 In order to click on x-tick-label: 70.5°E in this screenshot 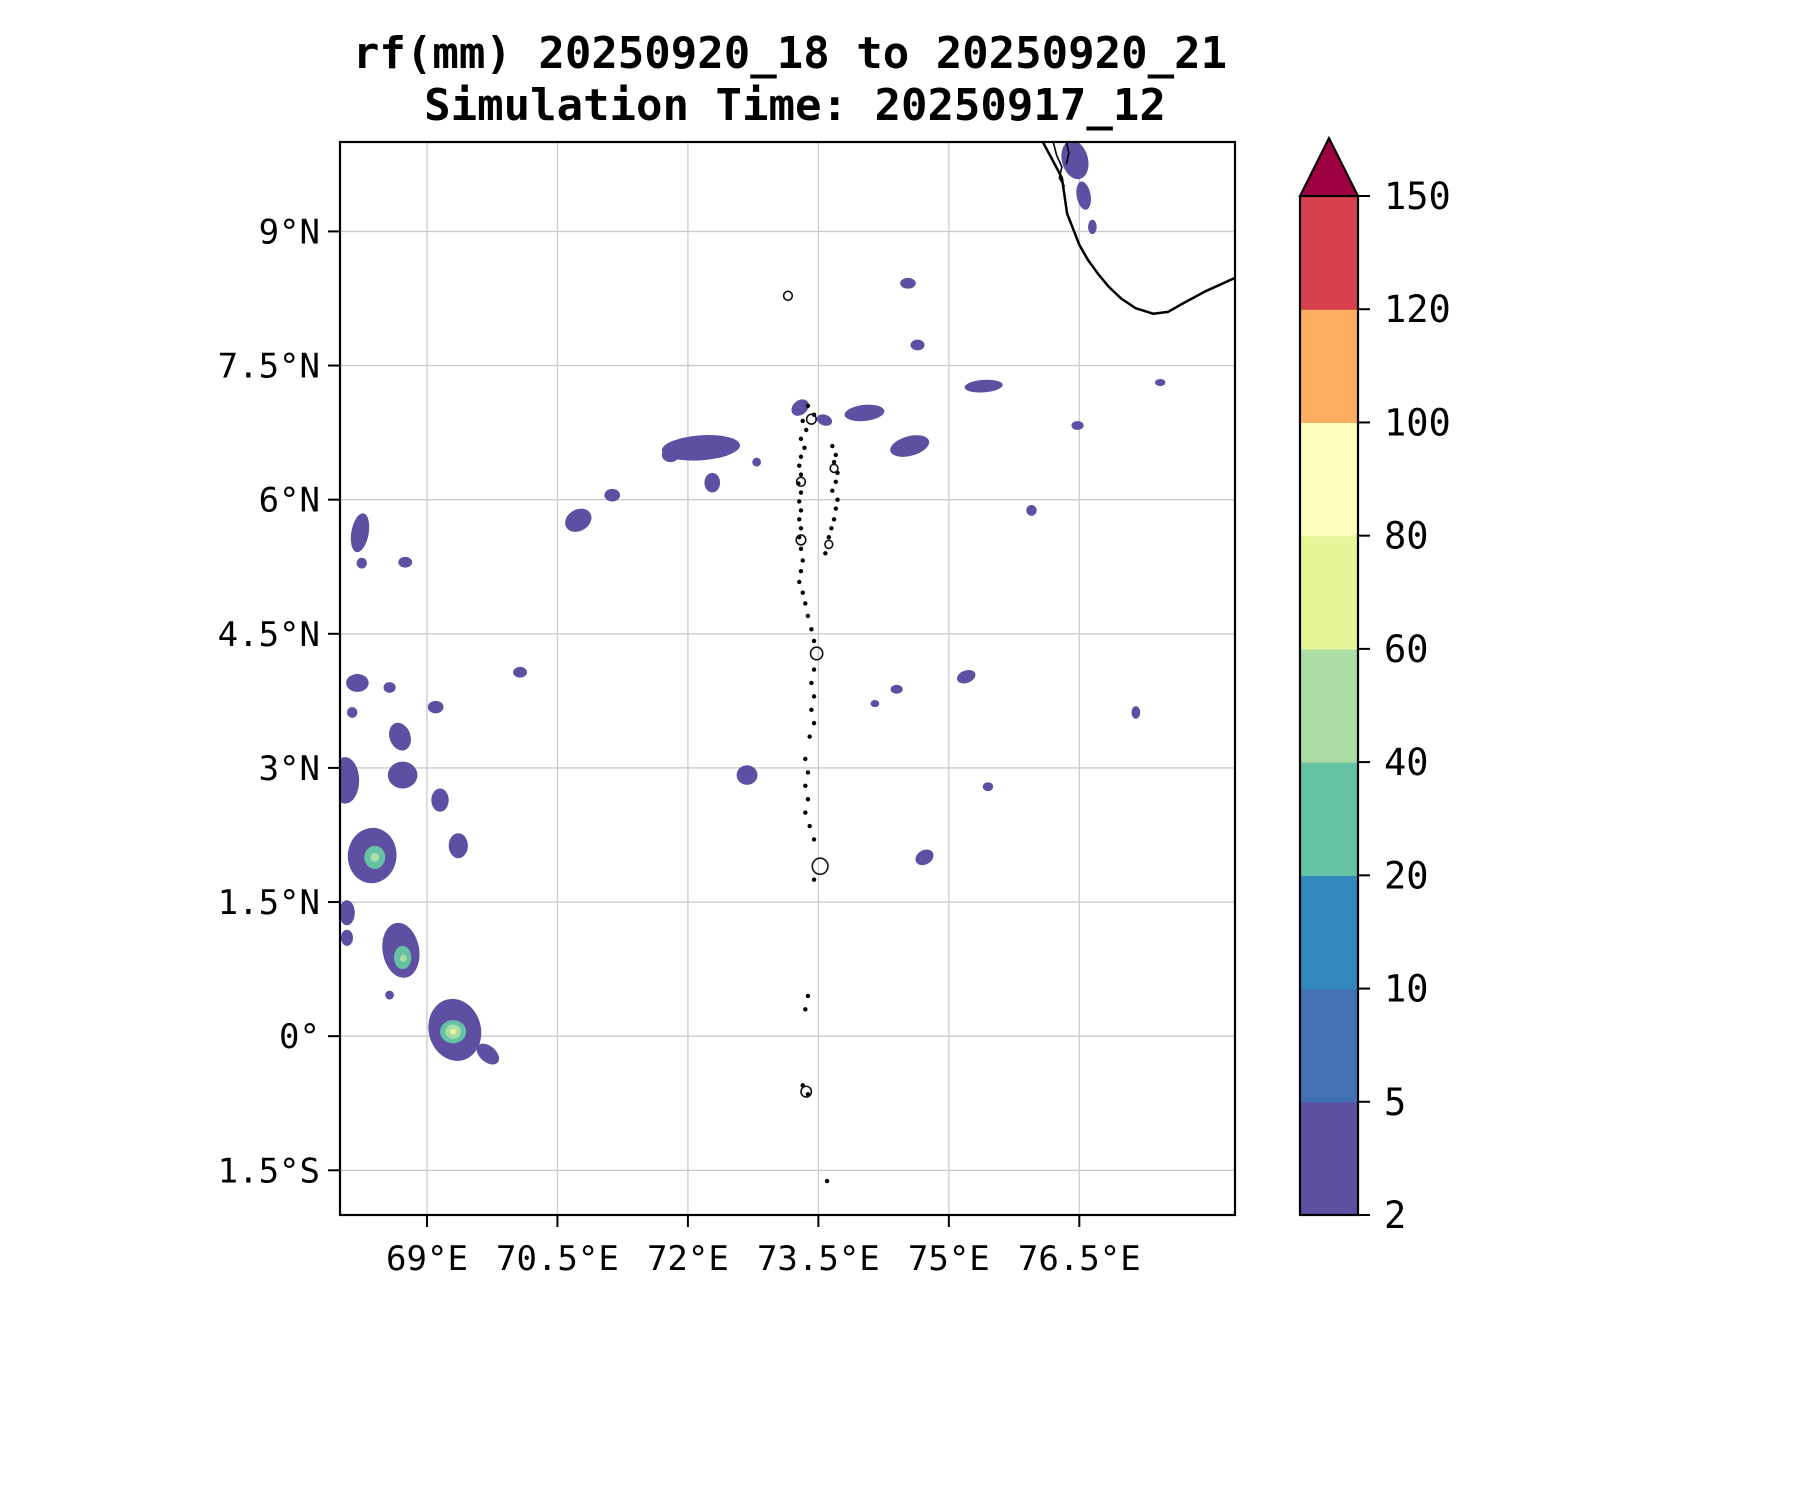, I will do `click(557, 1259)`.